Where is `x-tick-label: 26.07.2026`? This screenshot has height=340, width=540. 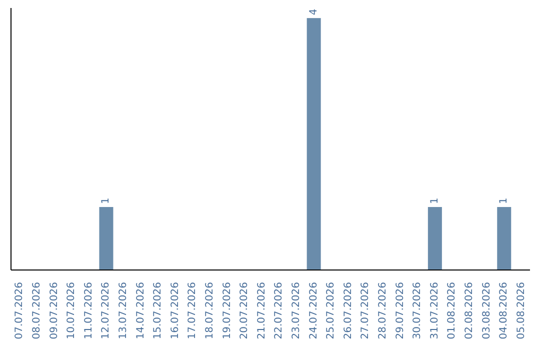
x-tick-label: 26.07.2026 is located at coordinates (348, 311).